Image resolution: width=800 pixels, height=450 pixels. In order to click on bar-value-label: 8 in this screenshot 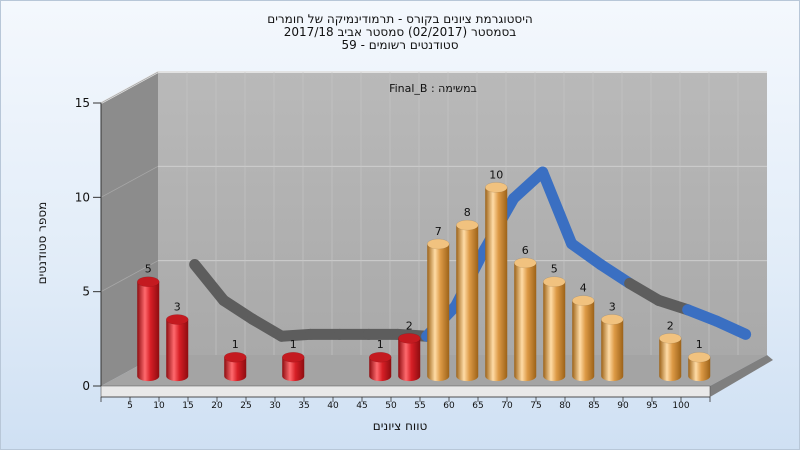, I will do `click(467, 212)`.